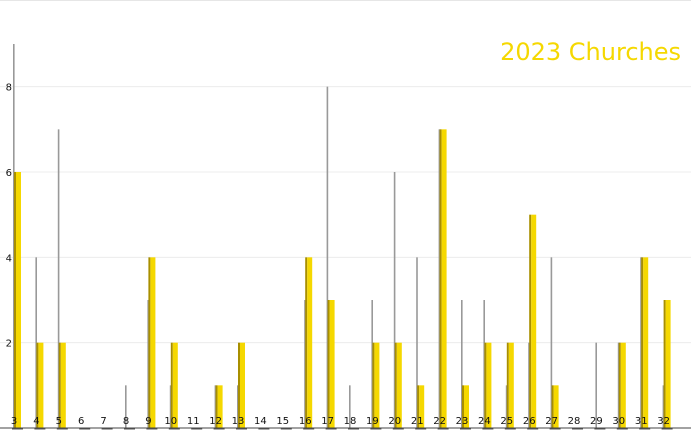 The width and height of the screenshot is (691, 431). I want to click on x-tick-label: 18, so click(350, 421).